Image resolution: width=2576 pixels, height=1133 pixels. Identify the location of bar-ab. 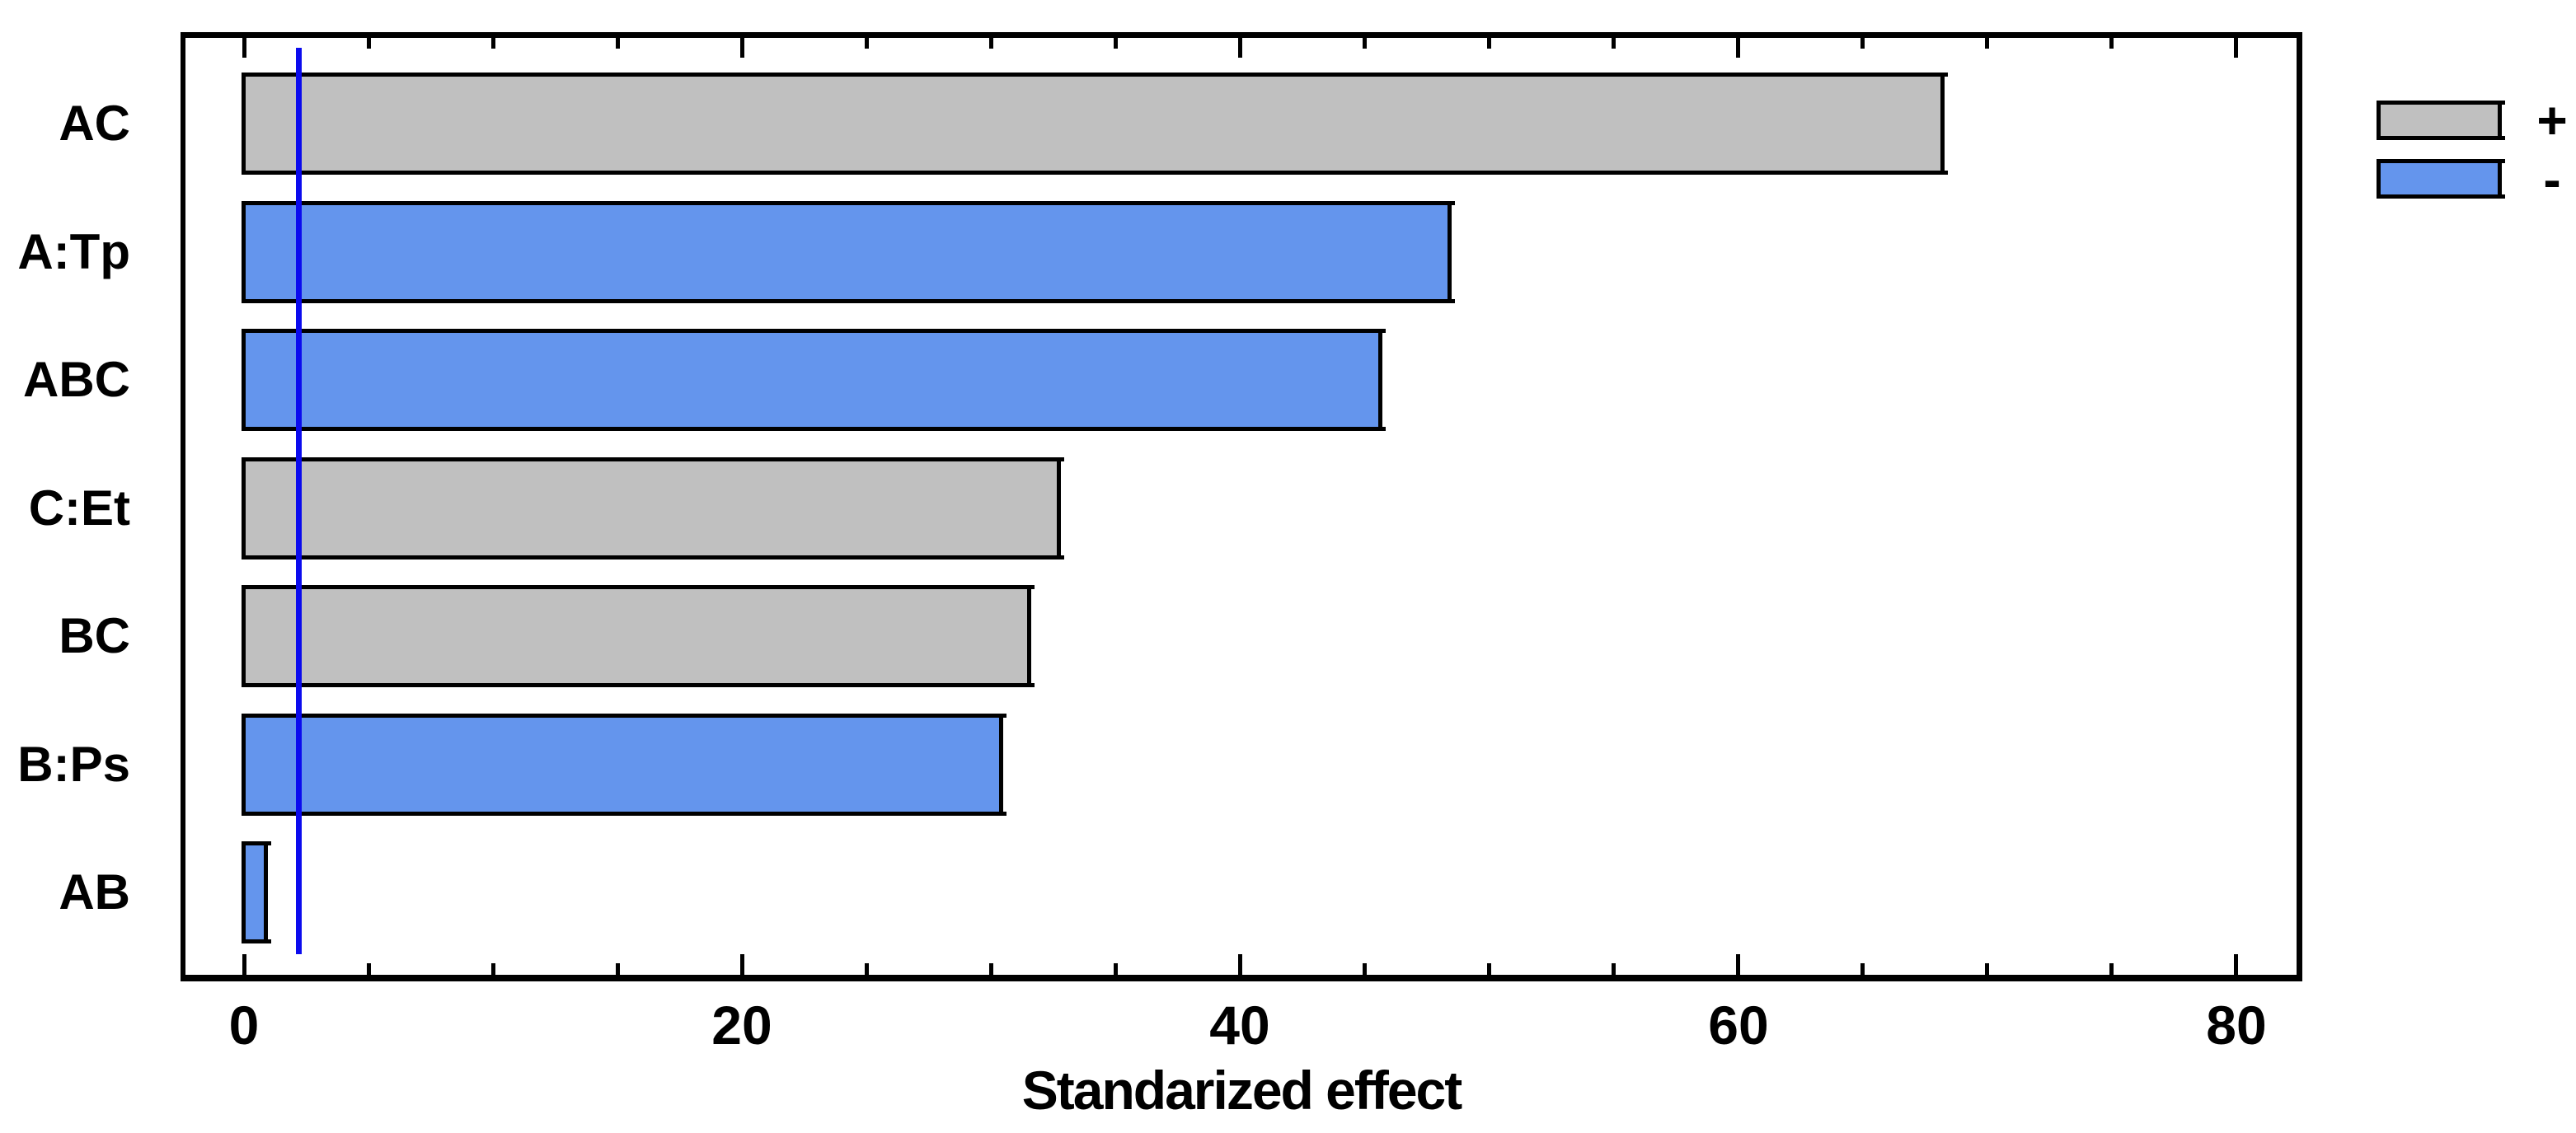
(256, 892).